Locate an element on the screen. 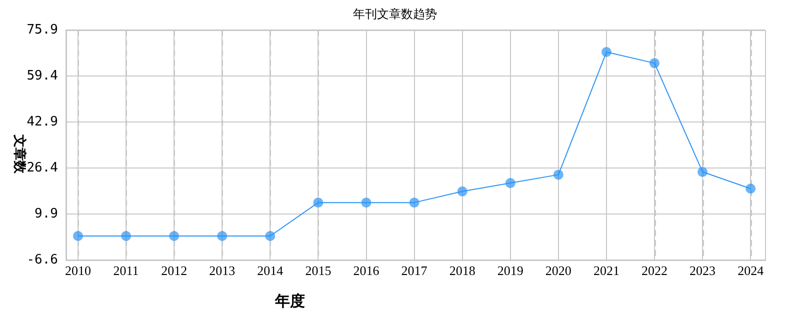 The height and width of the screenshot is (330, 790). x-tick-label: 2021 is located at coordinates (606, 270).